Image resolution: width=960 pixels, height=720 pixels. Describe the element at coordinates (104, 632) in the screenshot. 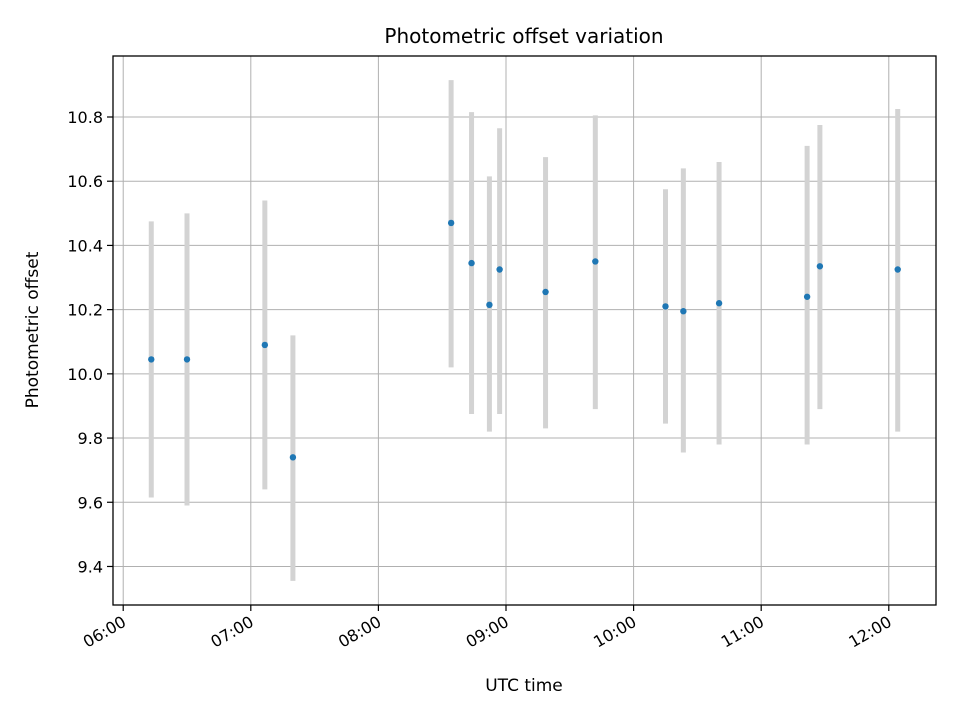

I see `x-tick-label: 06:00` at that location.